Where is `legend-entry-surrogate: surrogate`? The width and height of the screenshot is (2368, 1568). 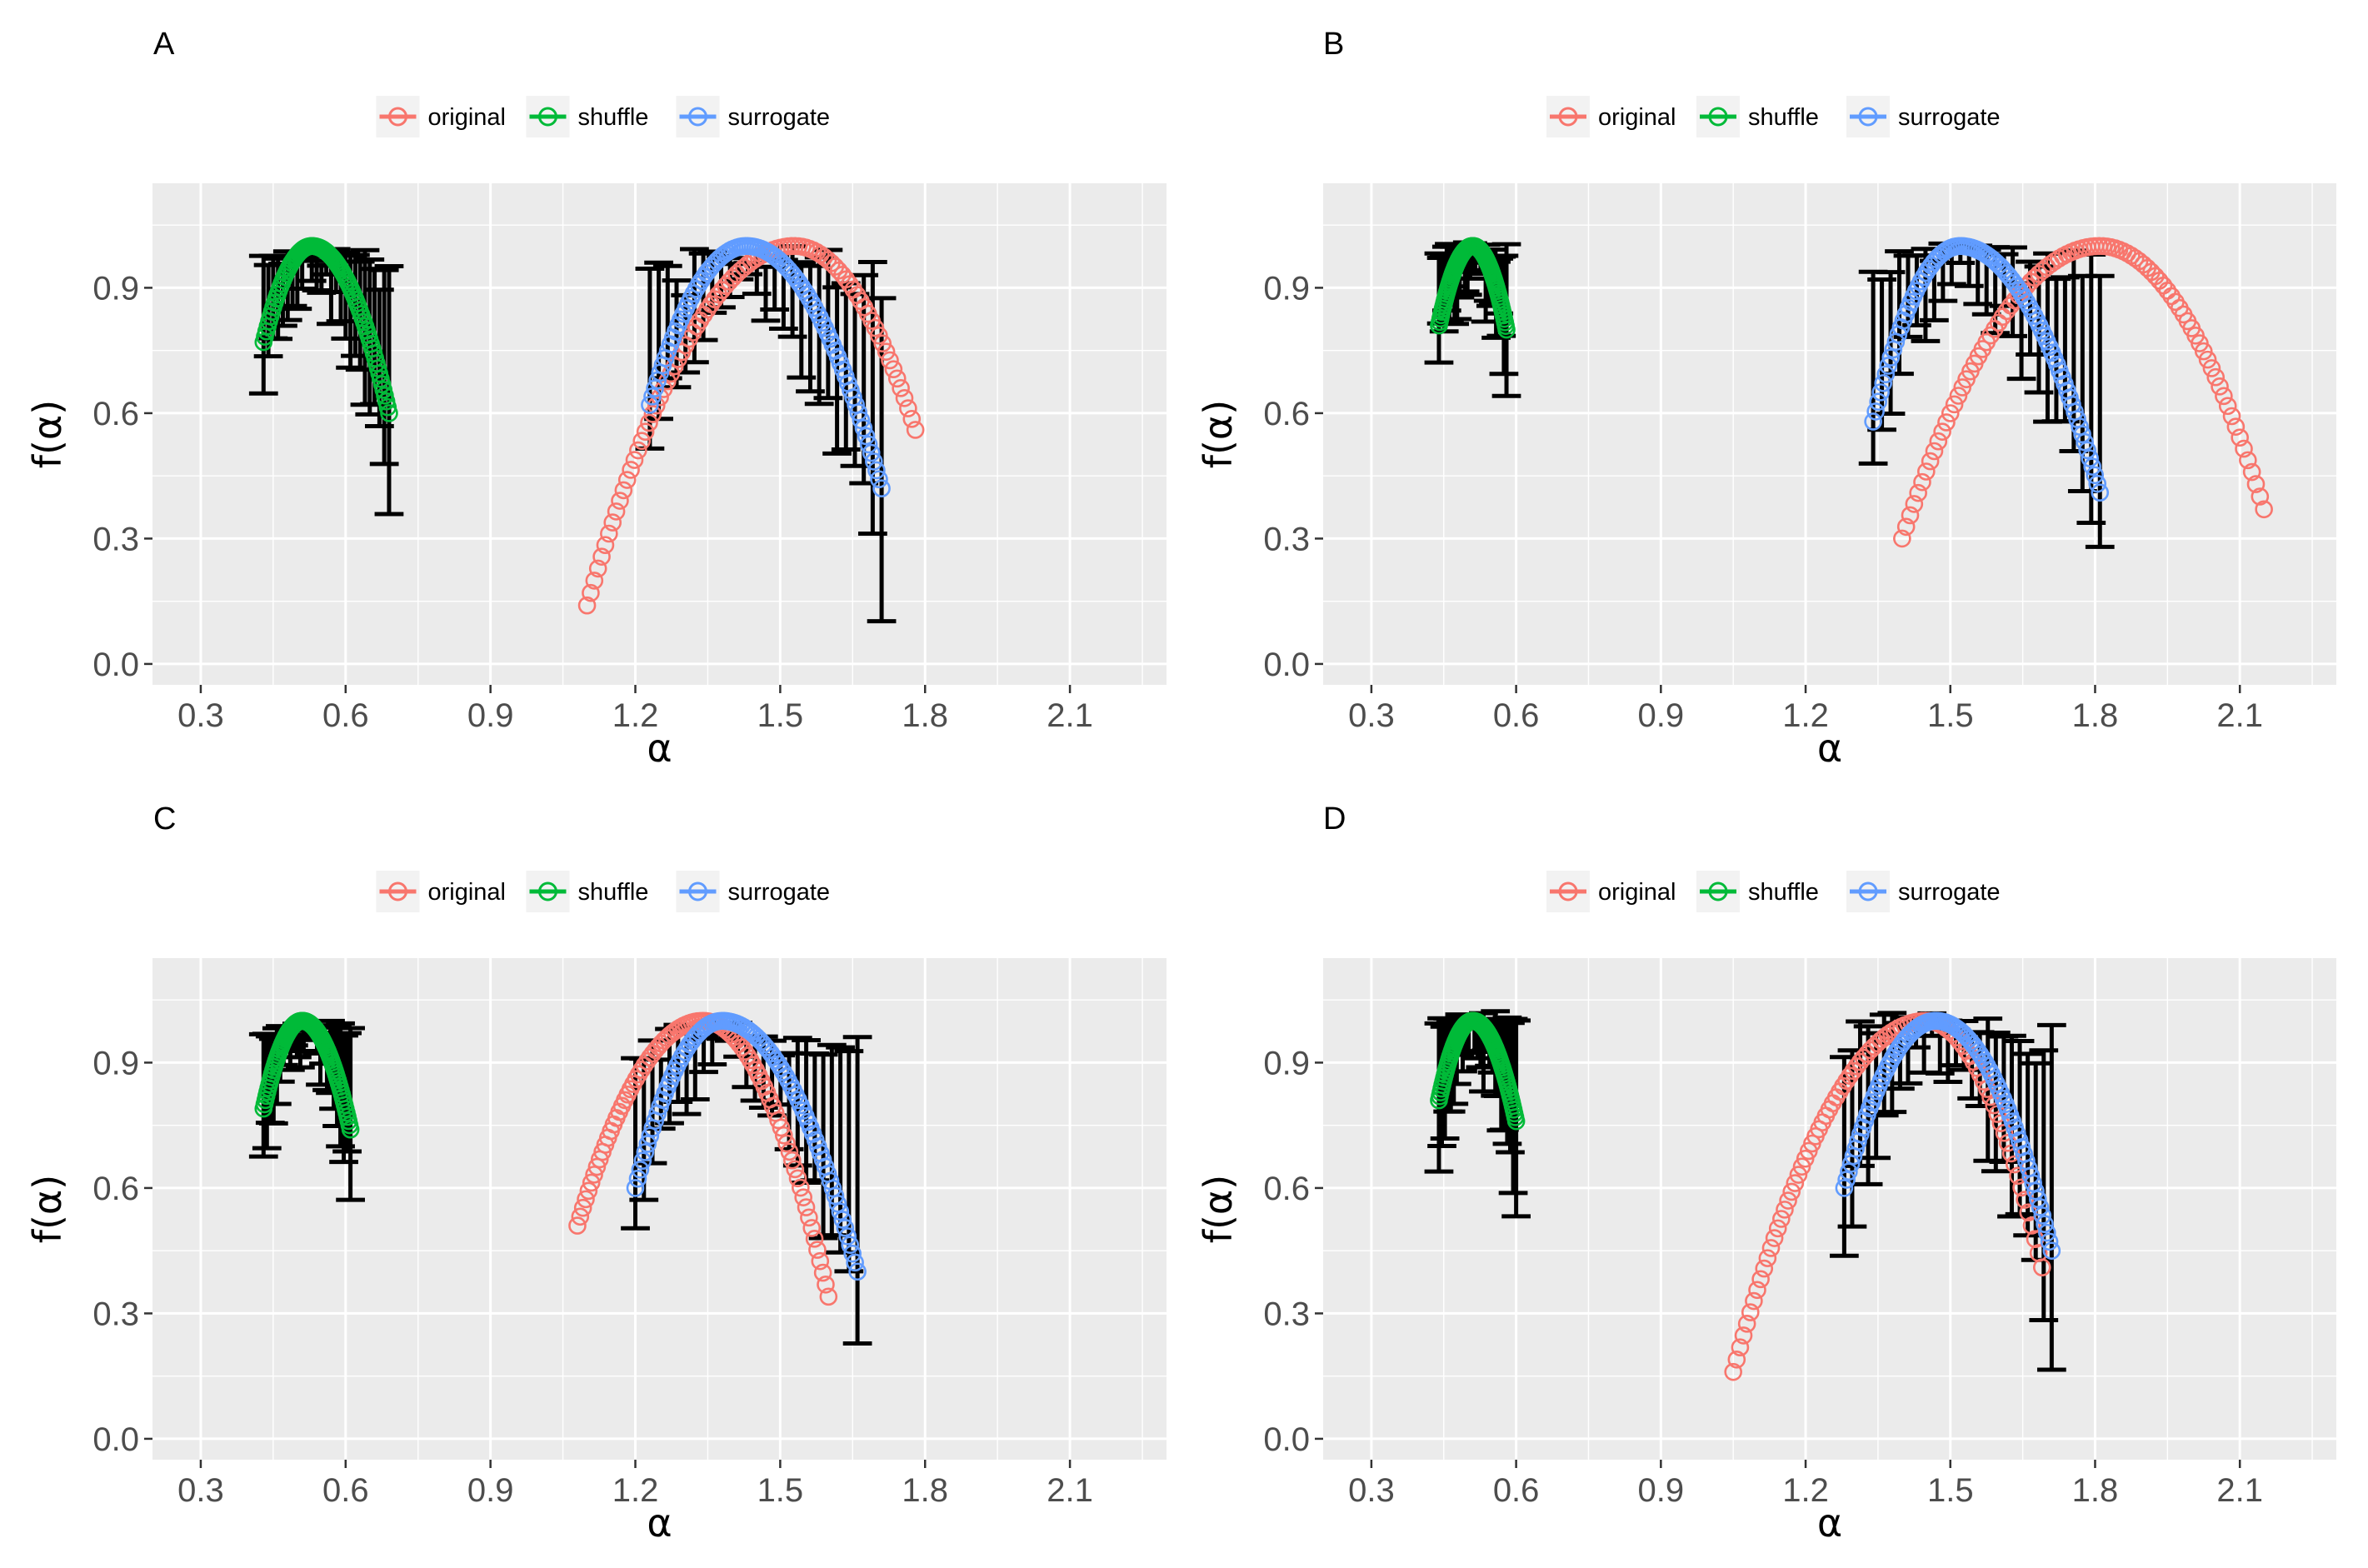 legend-entry-surrogate: surrogate is located at coordinates (753, 116).